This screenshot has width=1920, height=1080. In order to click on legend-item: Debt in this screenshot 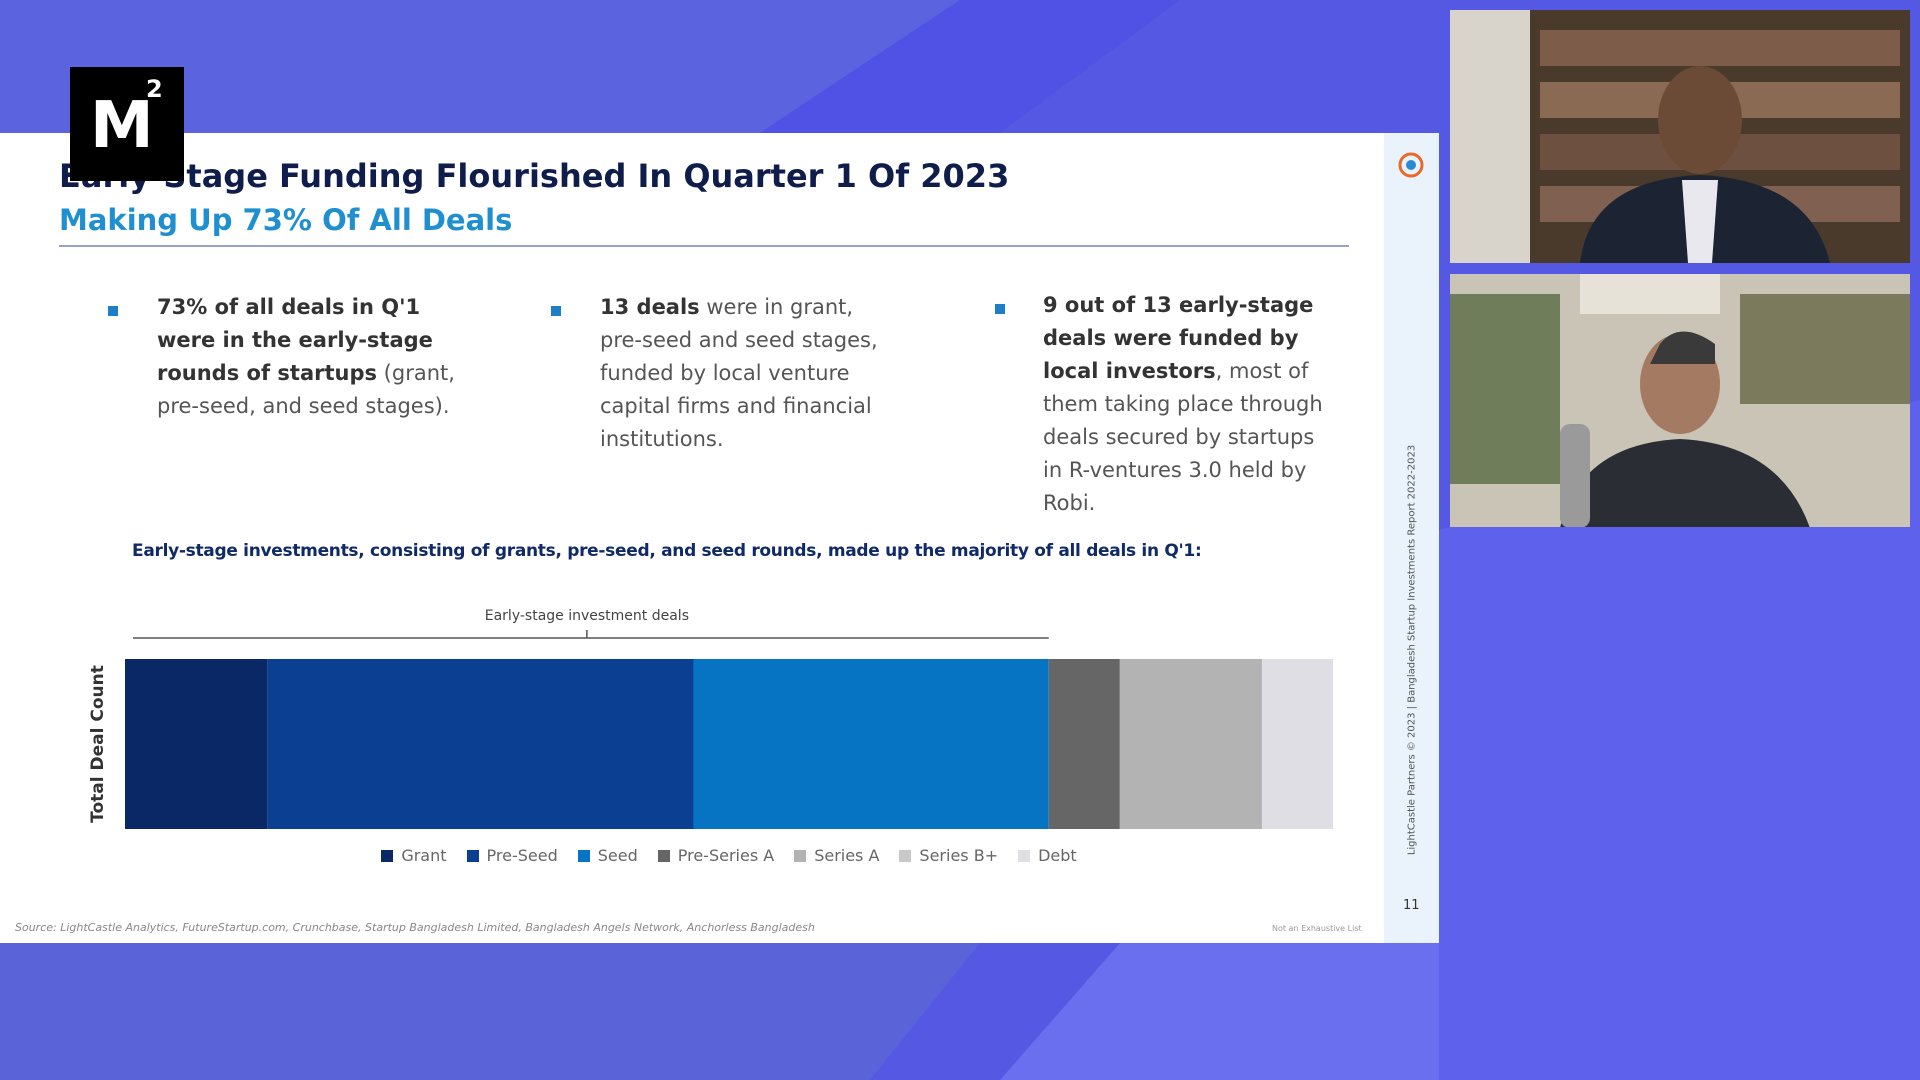, I will do `click(1047, 855)`.